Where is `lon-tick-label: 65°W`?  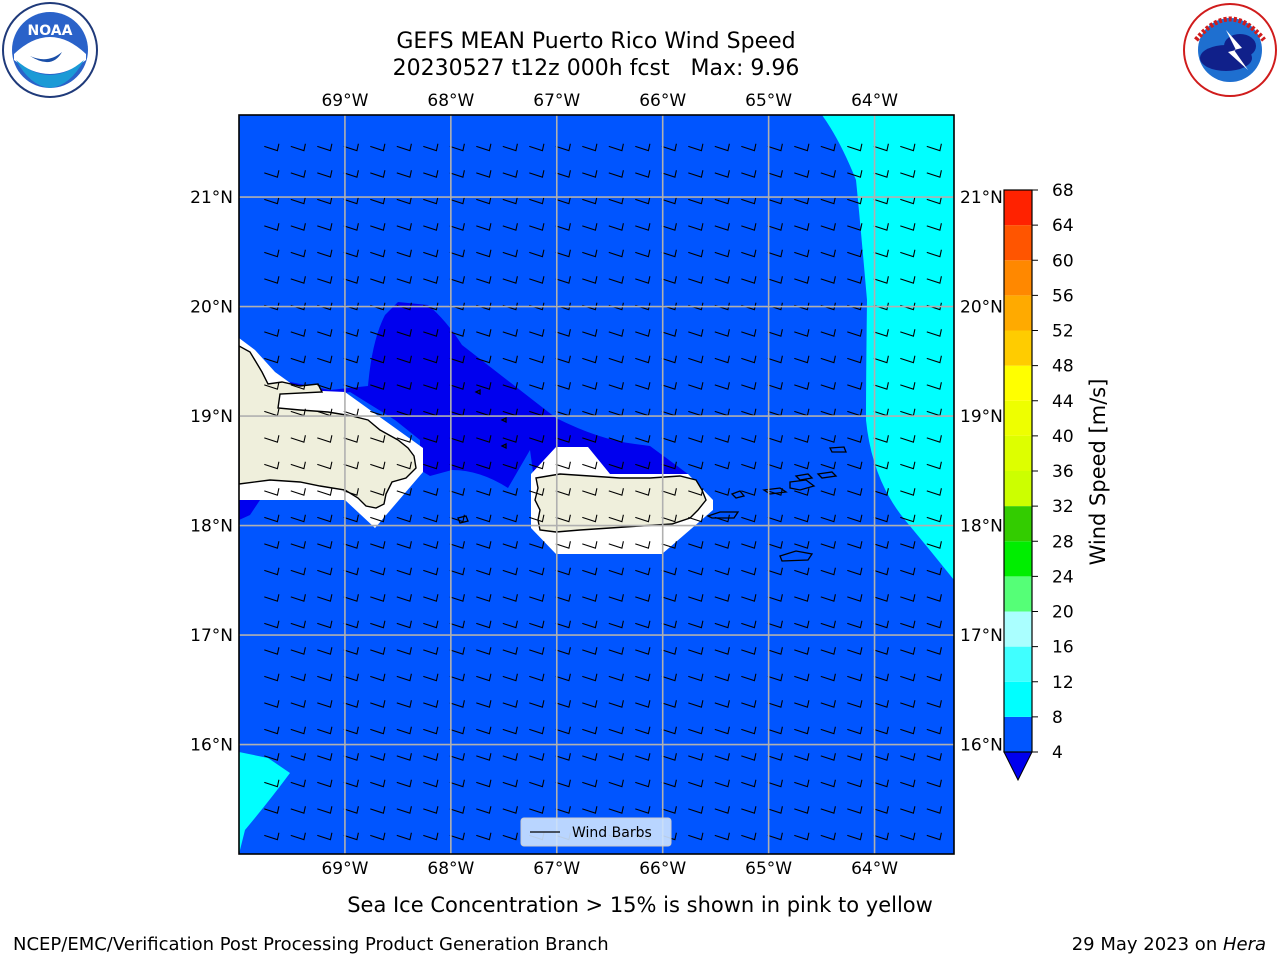 lon-tick-label: 65°W is located at coordinates (768, 869).